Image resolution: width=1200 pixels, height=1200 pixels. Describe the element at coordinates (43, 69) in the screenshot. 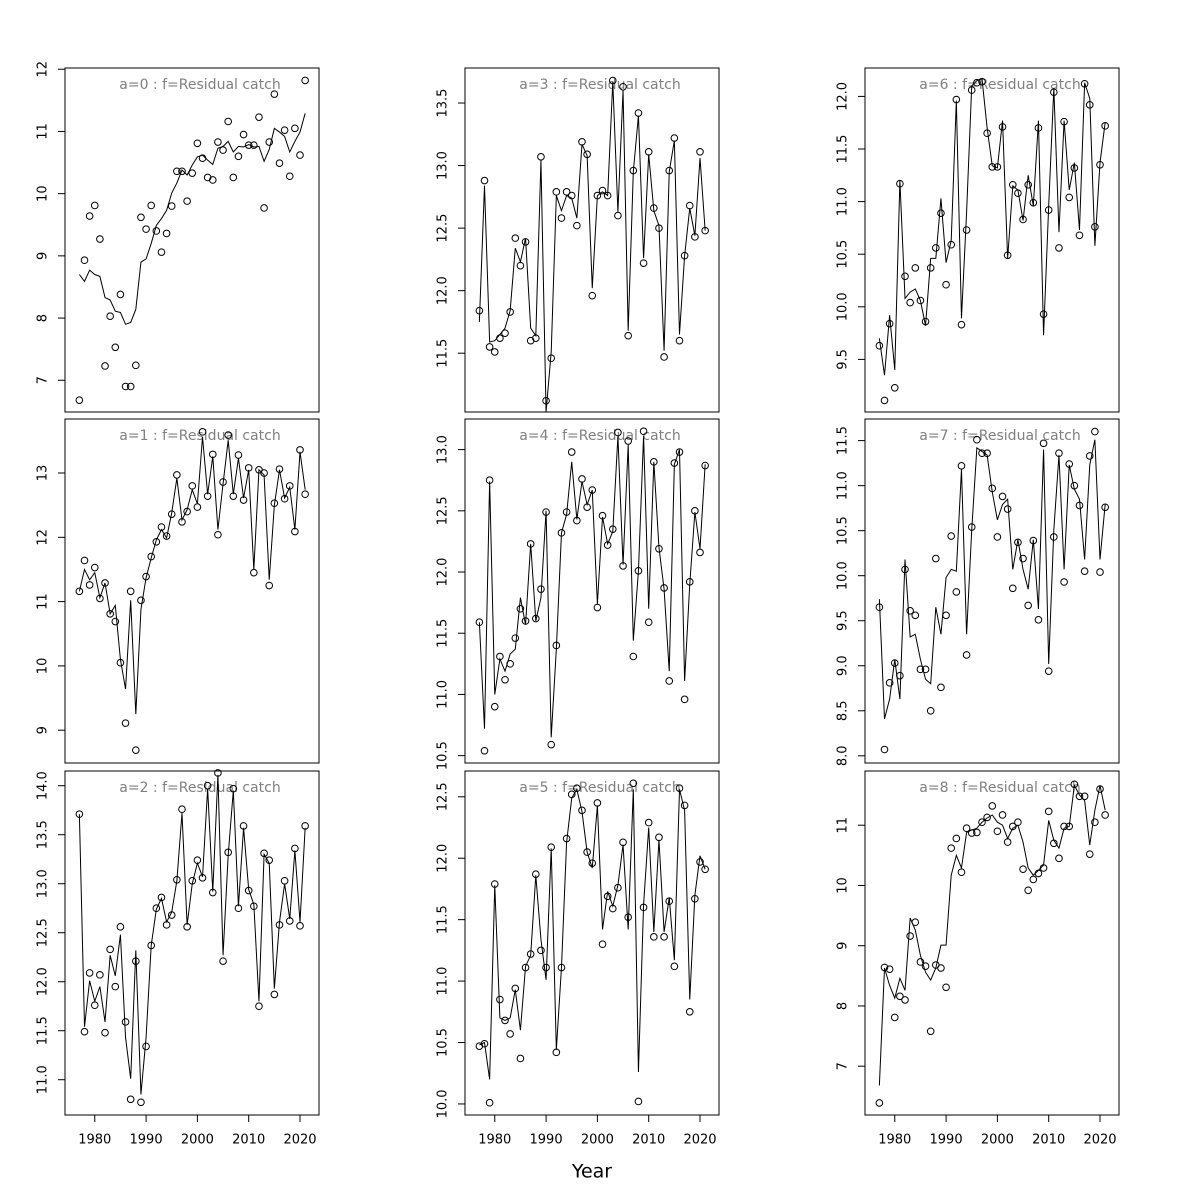

I see `y-tick-label: 12` at that location.